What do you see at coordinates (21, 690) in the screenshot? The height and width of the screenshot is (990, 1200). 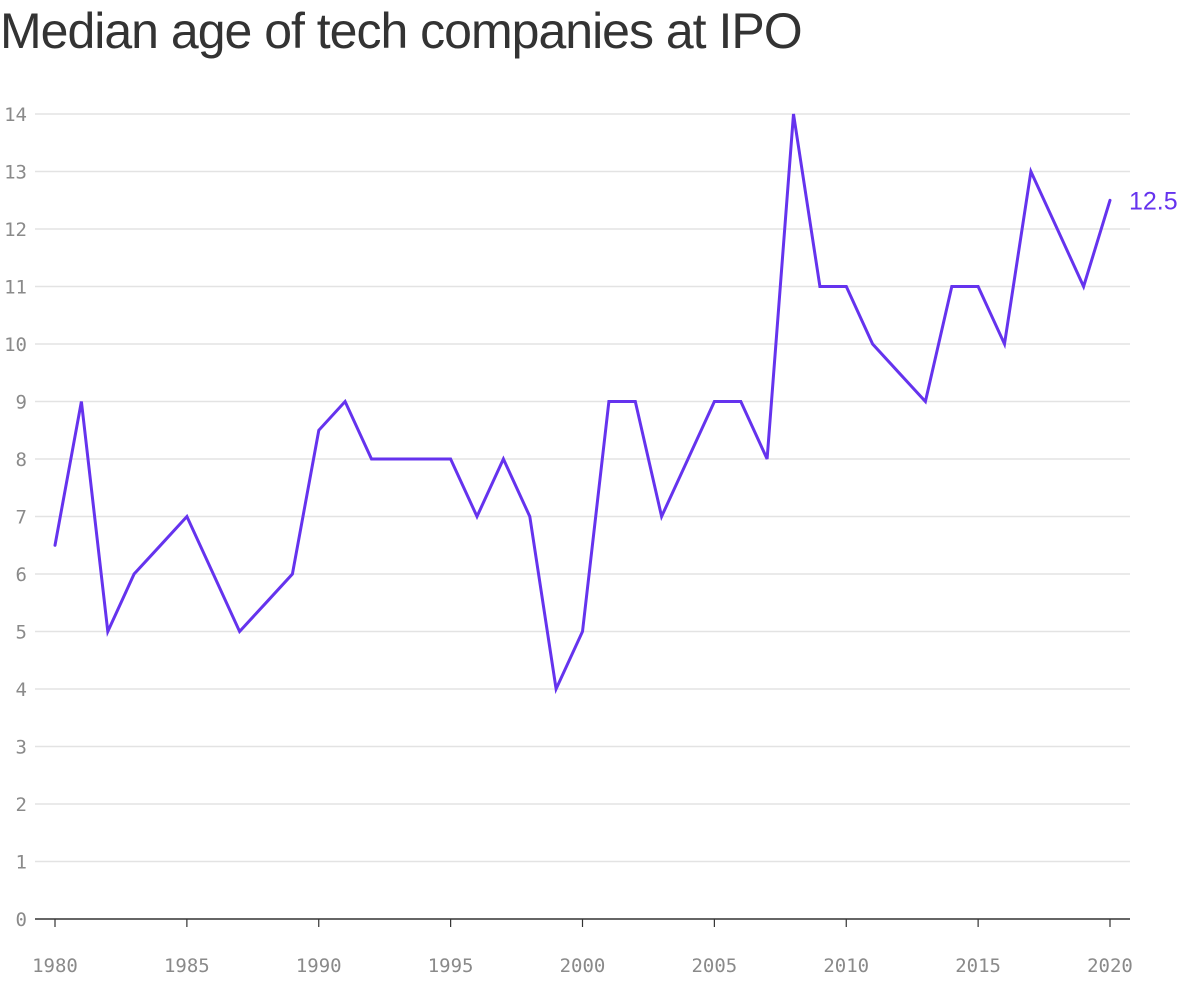 I see `y-tick-label: 4` at bounding box center [21, 690].